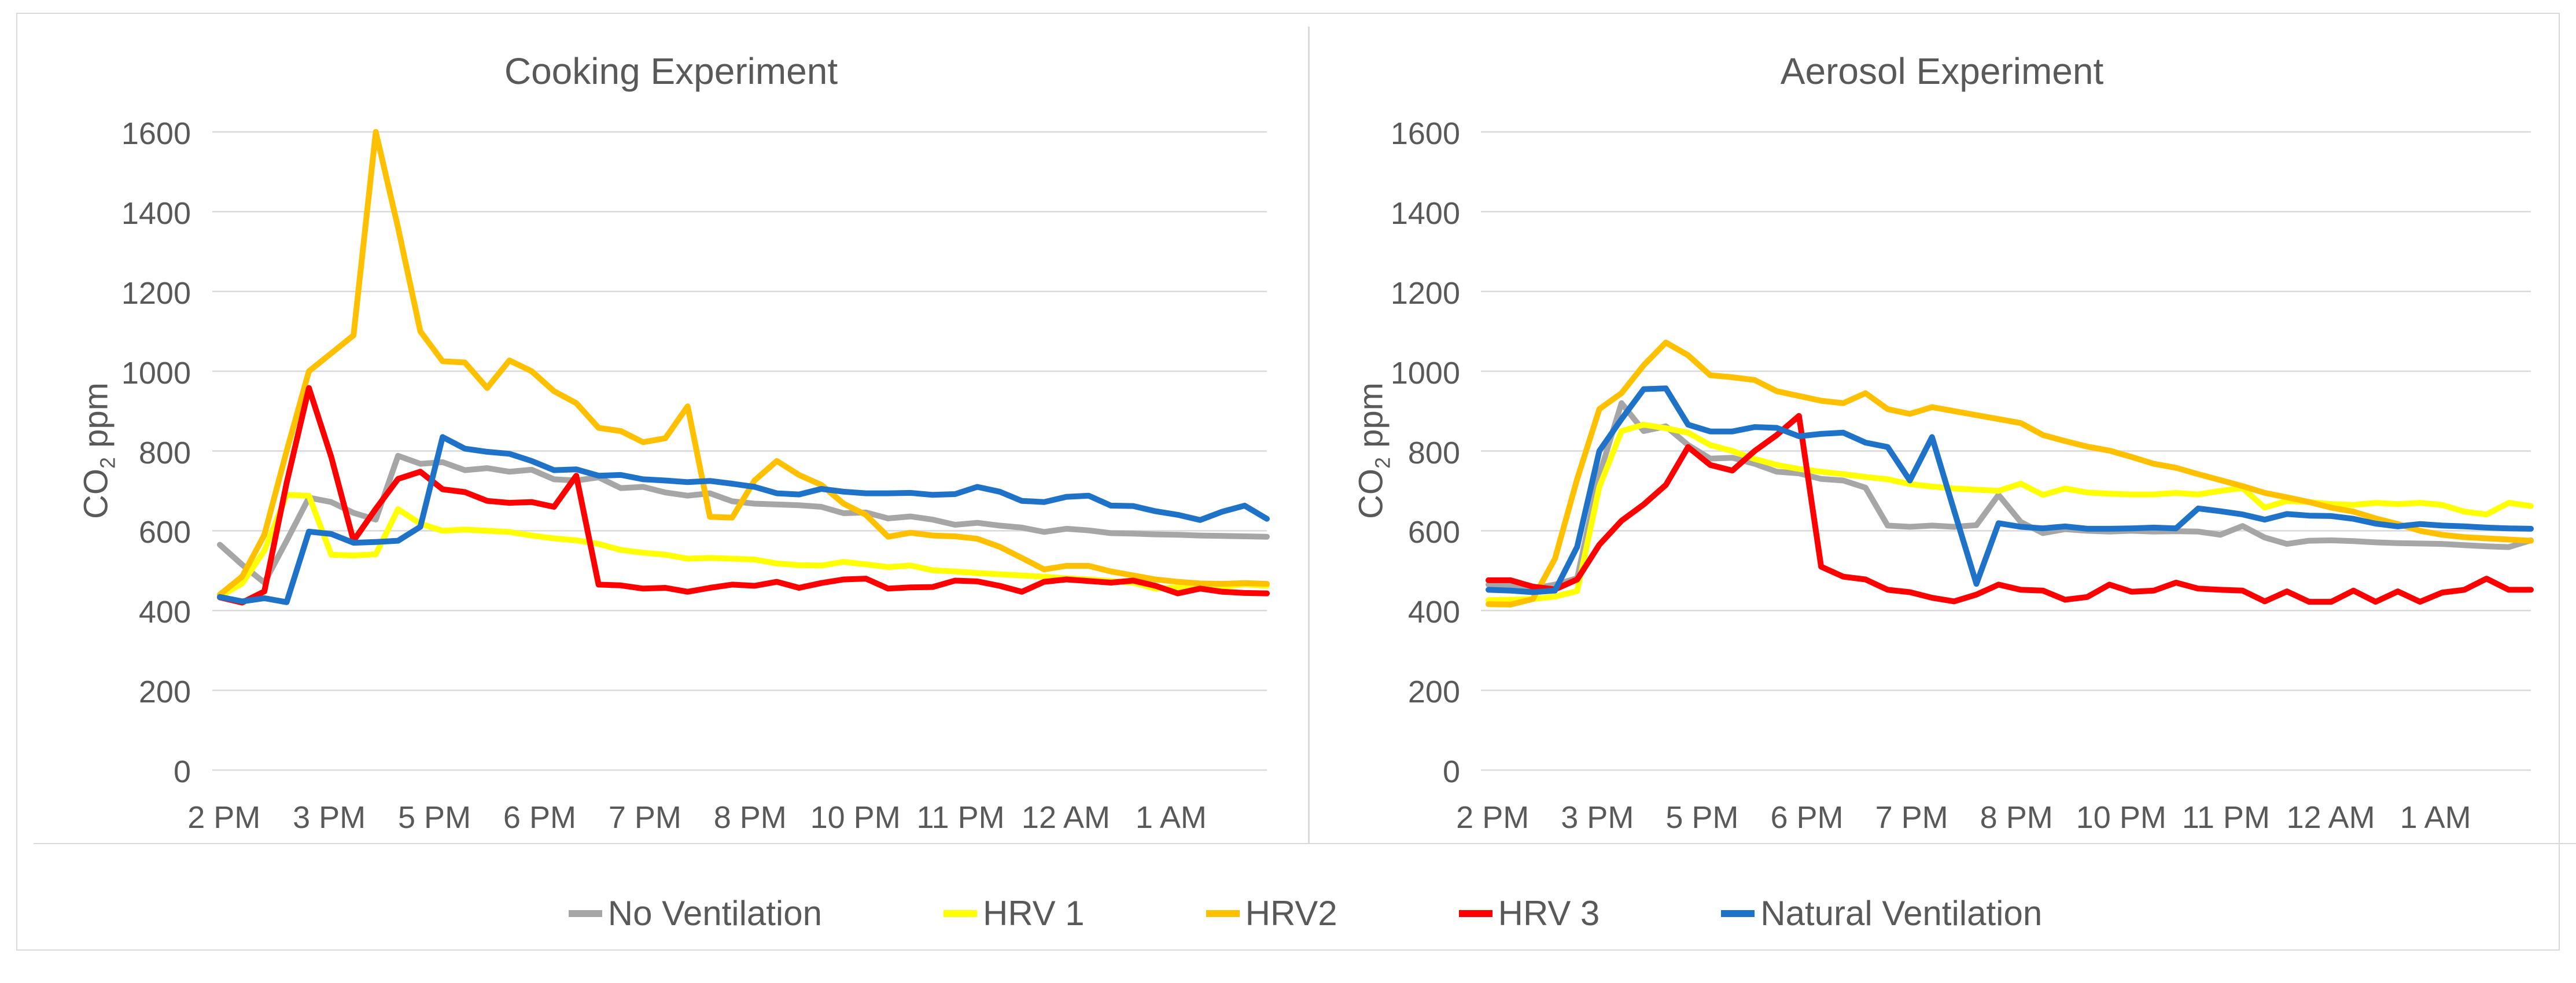  I want to click on right-chart-title: Aerosol Experiment, so click(1942, 71).